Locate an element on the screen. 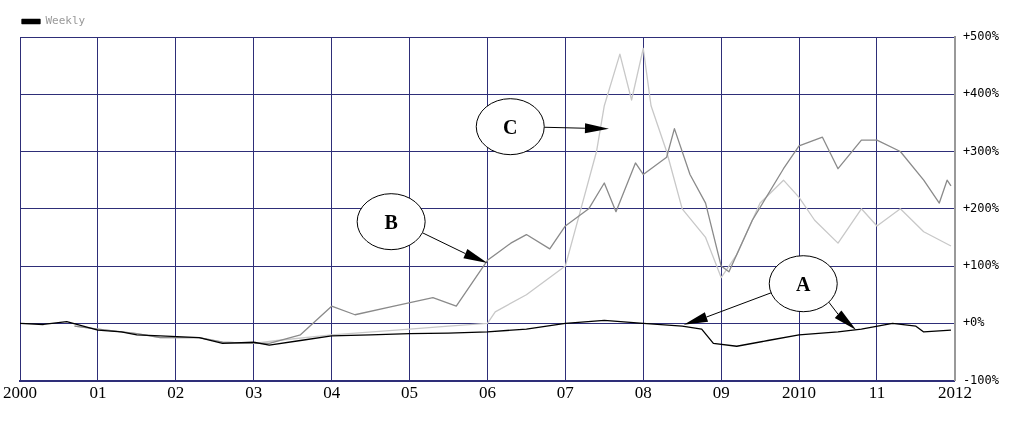 This screenshot has width=1011, height=423. y-tick-label: +0% is located at coordinates (974, 322).